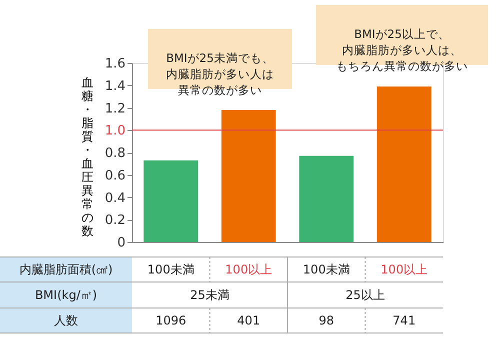 The width and height of the screenshot is (500, 339). Describe the element at coordinates (404, 321) in the screenshot. I see `text: 741` at that location.